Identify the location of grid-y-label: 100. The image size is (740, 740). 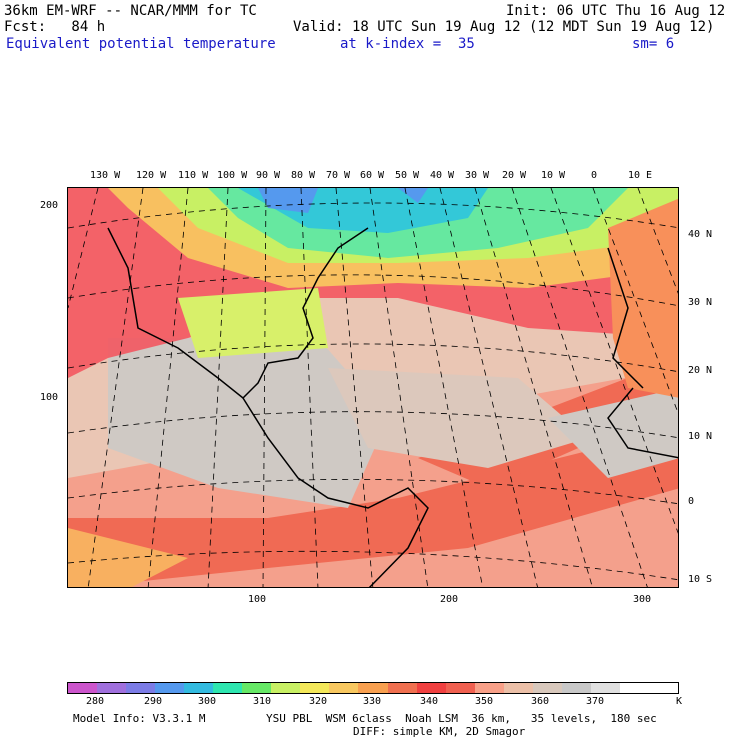
(49, 397).